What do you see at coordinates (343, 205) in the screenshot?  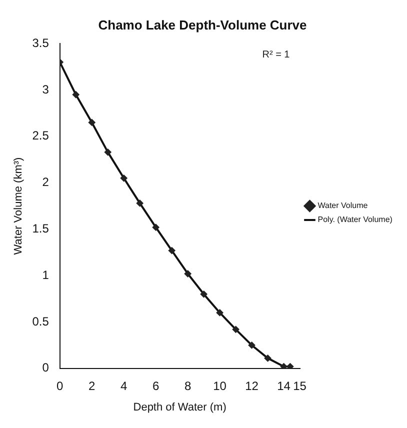 I see `legend-label: Water Volume` at bounding box center [343, 205].